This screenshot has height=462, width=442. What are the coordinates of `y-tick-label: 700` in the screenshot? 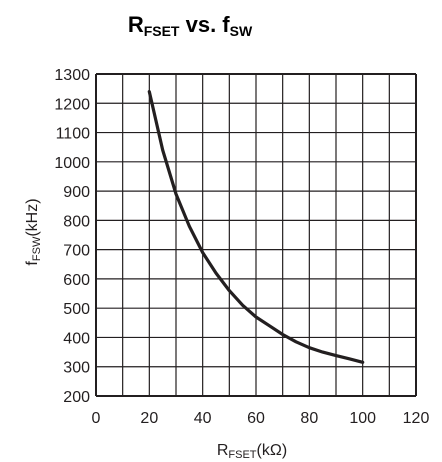 It's located at (76, 251).